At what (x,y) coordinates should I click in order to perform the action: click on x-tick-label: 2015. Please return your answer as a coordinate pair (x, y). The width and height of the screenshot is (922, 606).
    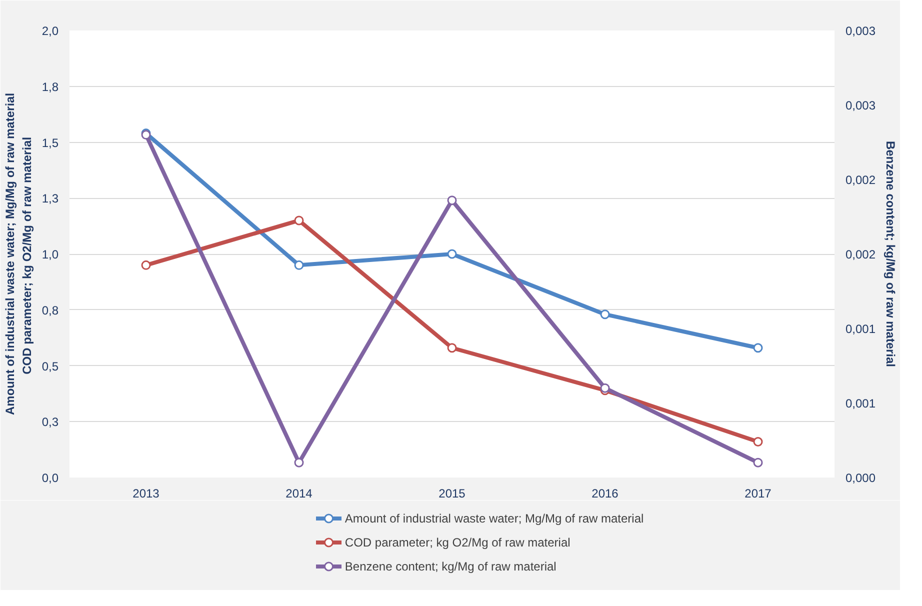
    Looking at the image, I should click on (452, 493).